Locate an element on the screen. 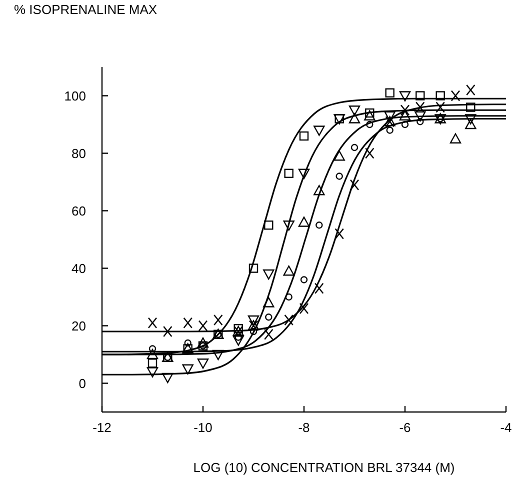  y-tick-label: 60 is located at coordinates (79, 210).